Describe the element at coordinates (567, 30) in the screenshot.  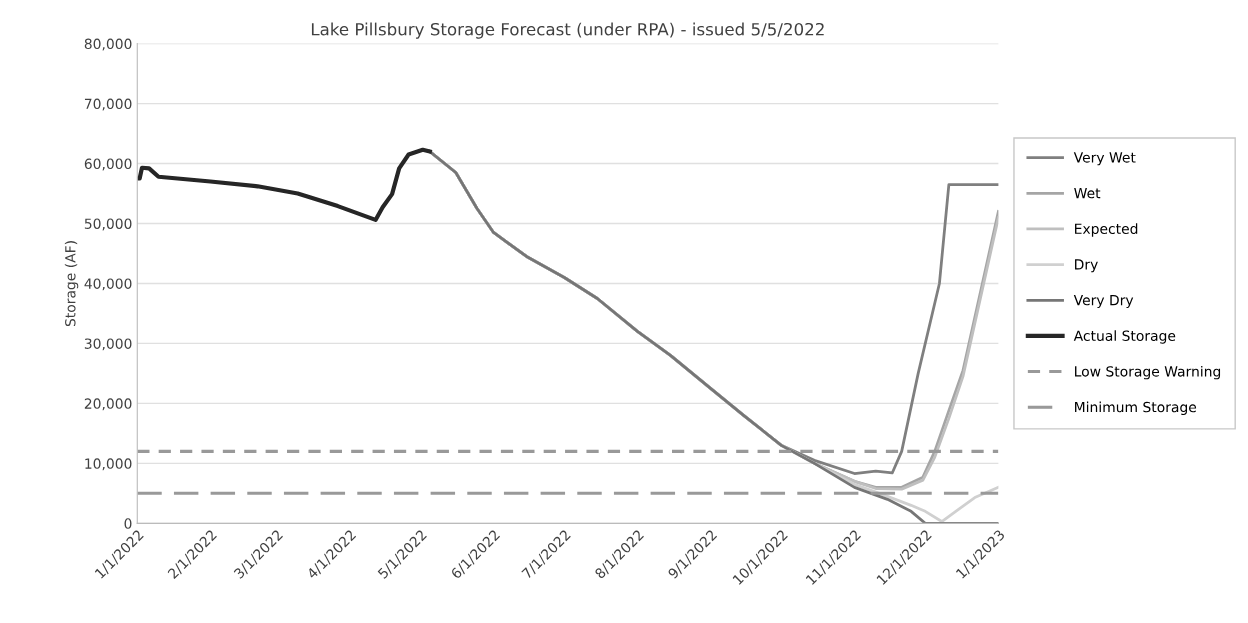
I see `chart-title: Lake Pillsbury Storage Forecast (under RPA) - issued 5/5/2022` at that location.